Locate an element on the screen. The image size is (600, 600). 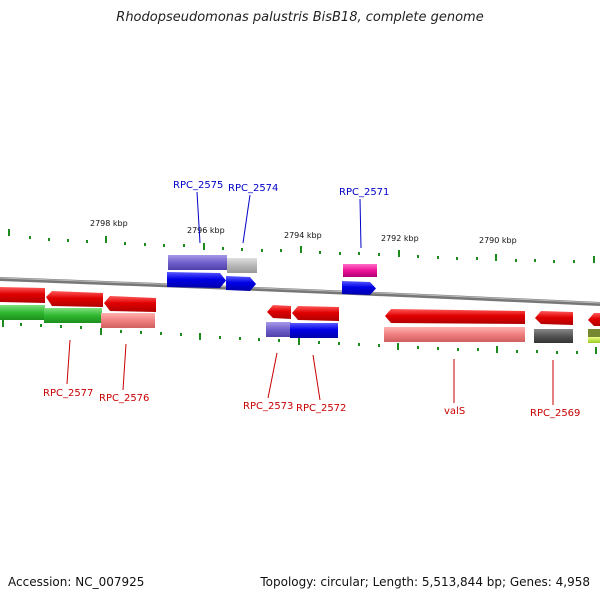
scale-label: 2796 kbp is located at coordinates (206, 230).